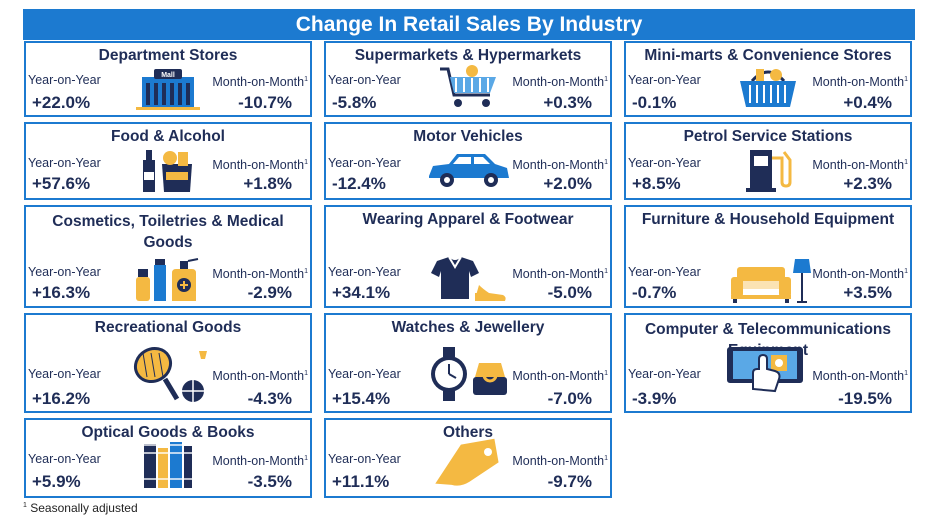 This screenshot has height=524, width=940. What do you see at coordinates (269, 292) in the screenshot?
I see `mom-value: -2.9%` at bounding box center [269, 292].